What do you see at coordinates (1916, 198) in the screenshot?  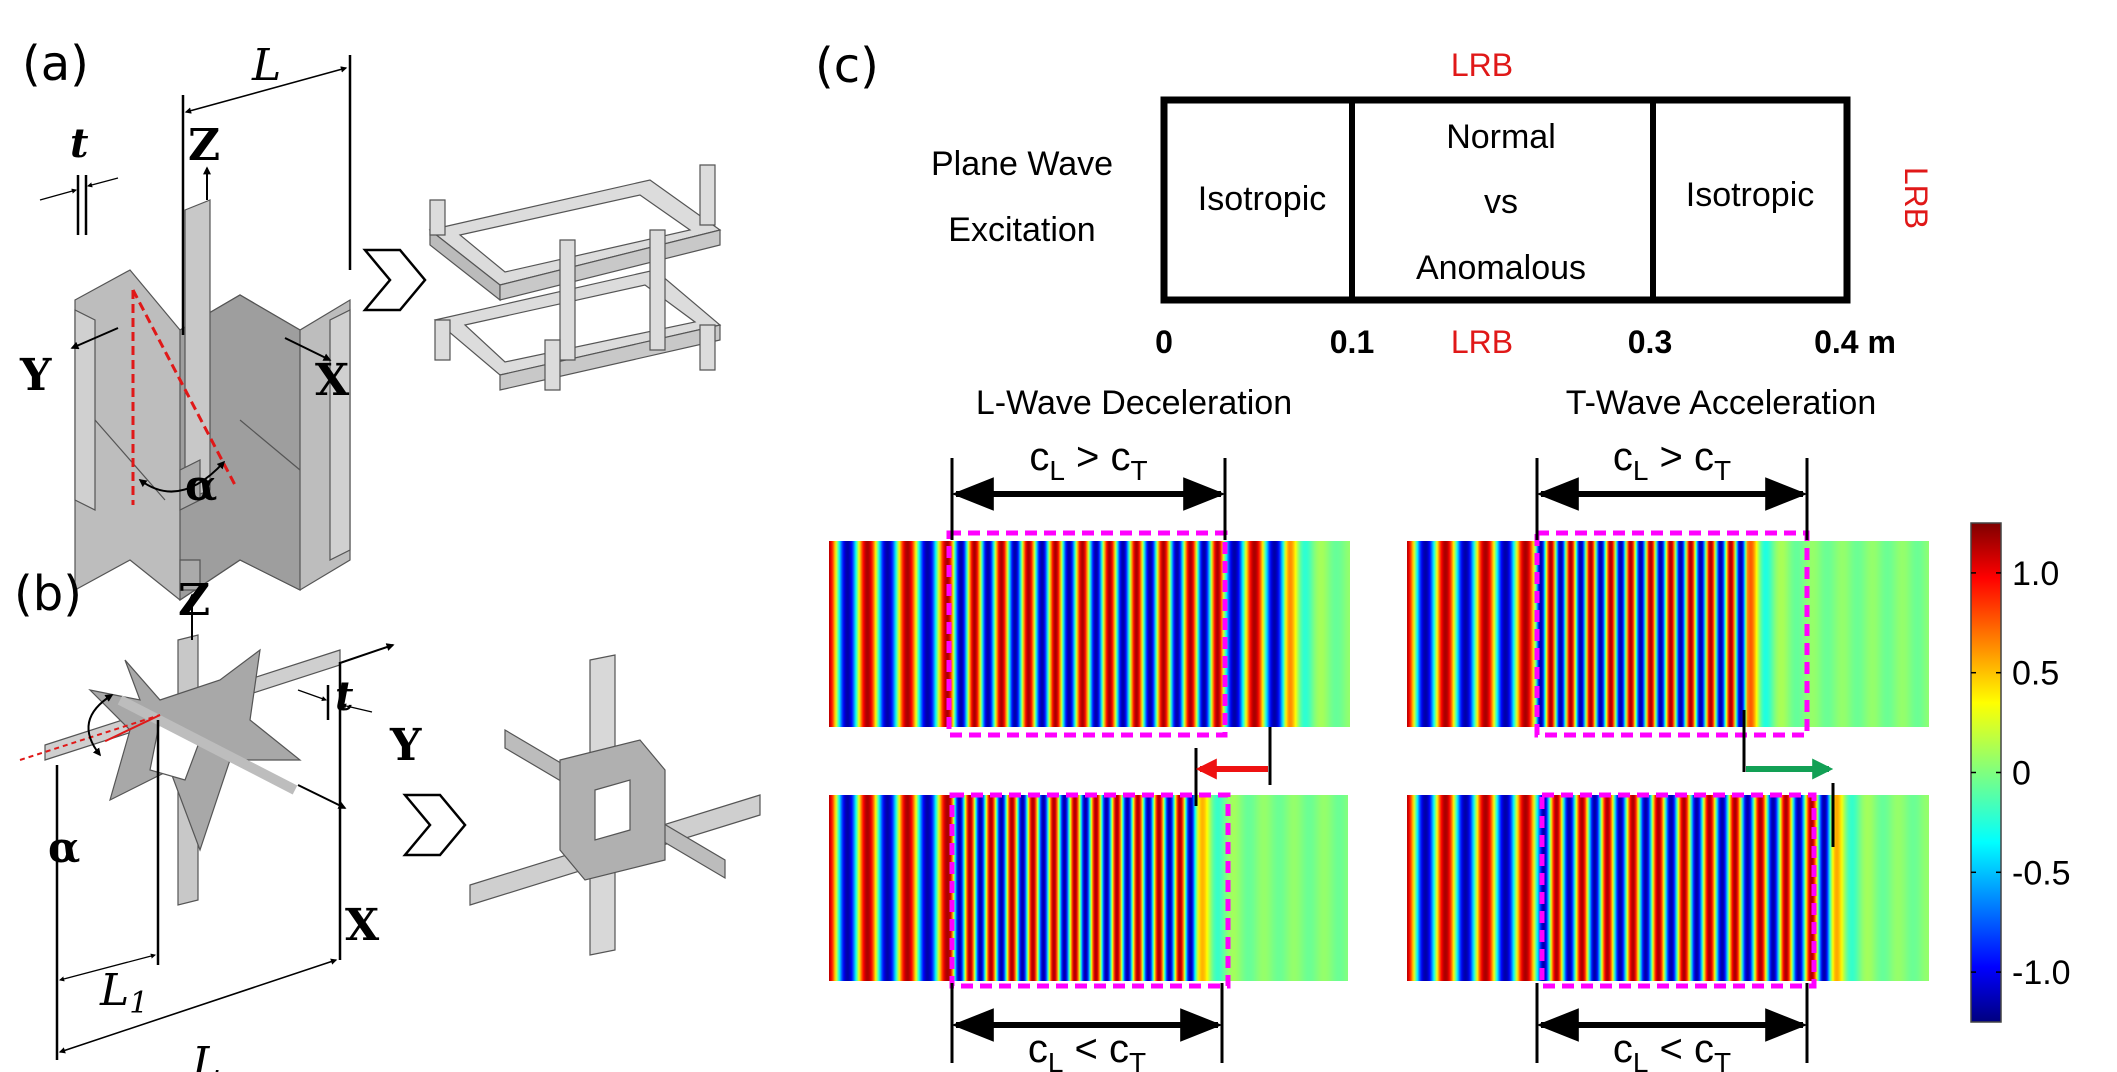 I see `lrb-right-label: LRB` at bounding box center [1916, 198].